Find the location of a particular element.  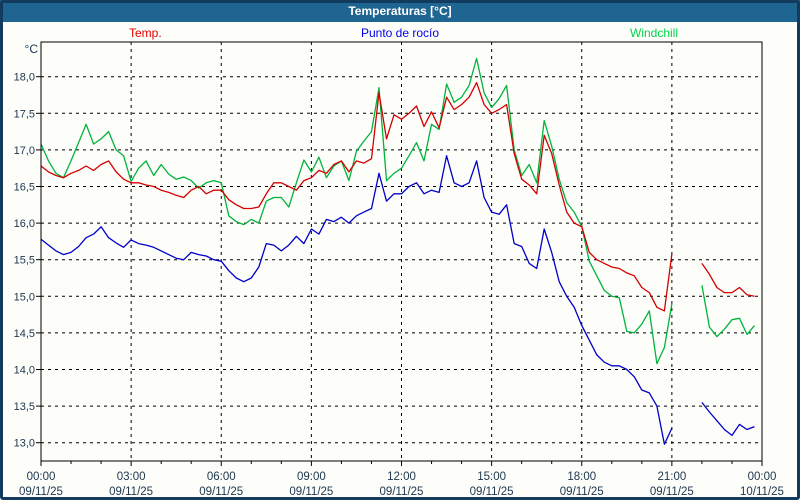

svg-text: 15,5 is located at coordinates (24, 261).